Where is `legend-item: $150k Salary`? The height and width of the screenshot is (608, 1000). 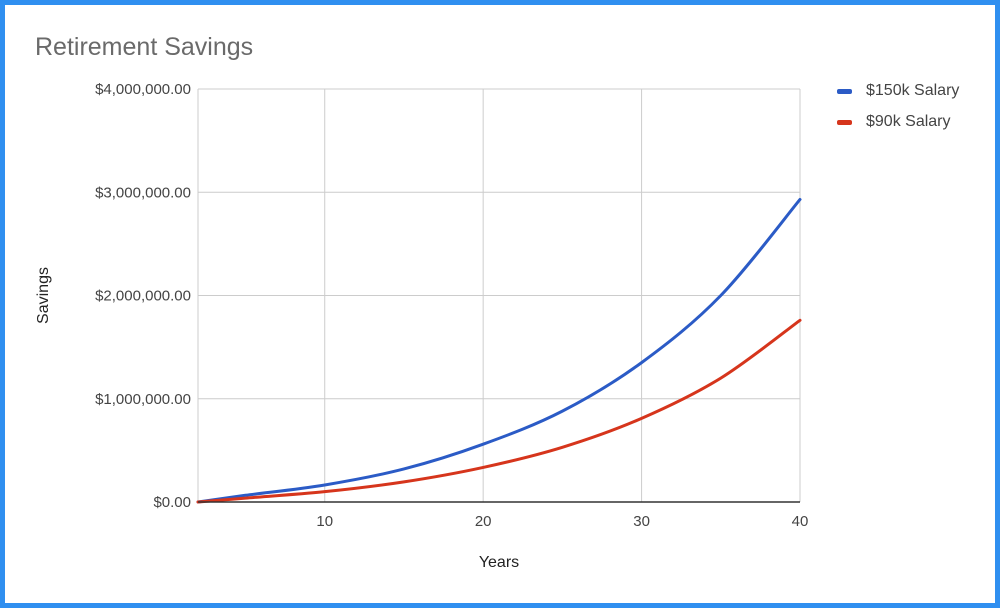
legend-item: $150k Salary is located at coordinates (898, 91).